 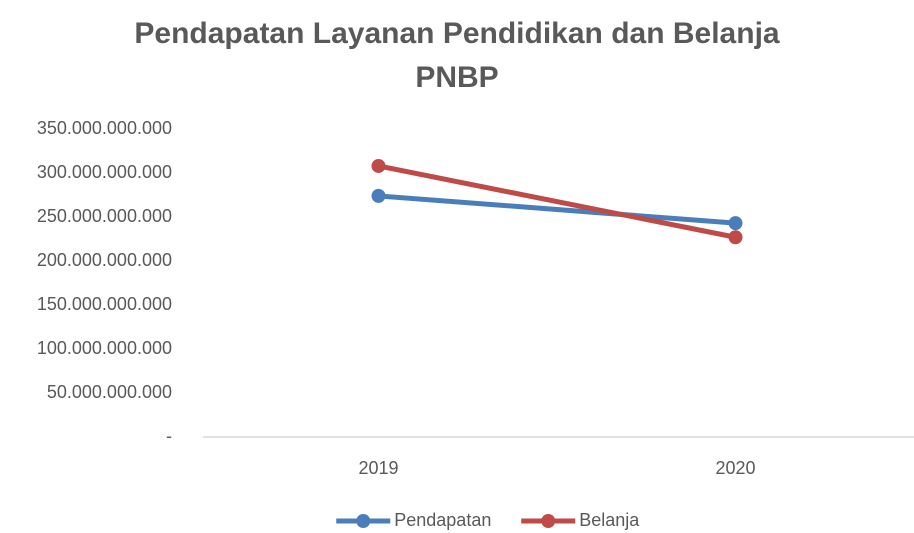 I want to click on legend-label: Belanja, so click(x=609, y=520).